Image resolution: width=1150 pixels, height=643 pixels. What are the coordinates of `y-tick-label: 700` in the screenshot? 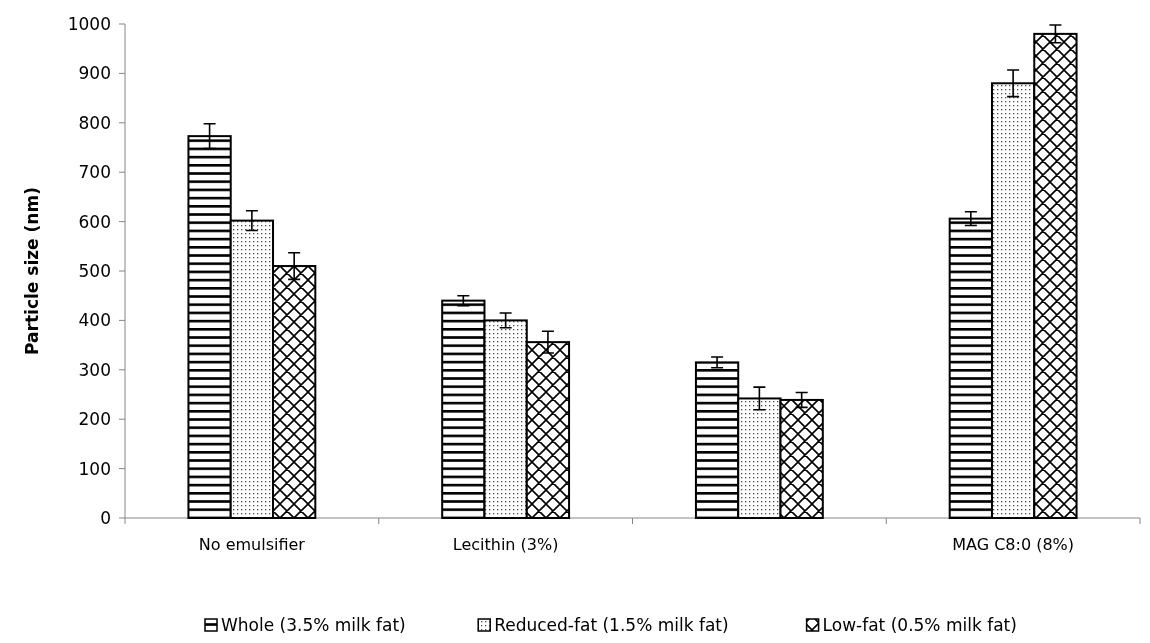 It's located at (94, 172).